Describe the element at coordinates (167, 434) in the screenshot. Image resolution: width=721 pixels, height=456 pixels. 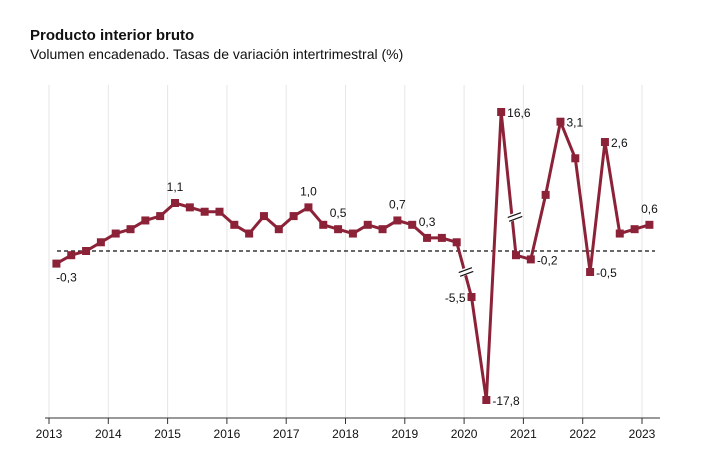
I see `x-tick-label: 2015` at that location.